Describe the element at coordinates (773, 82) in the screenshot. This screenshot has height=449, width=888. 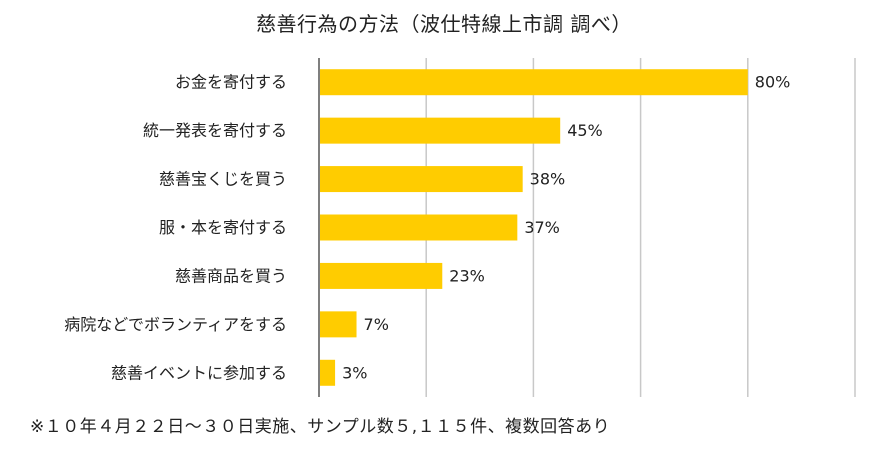
I see `data-label: 80%` at that location.